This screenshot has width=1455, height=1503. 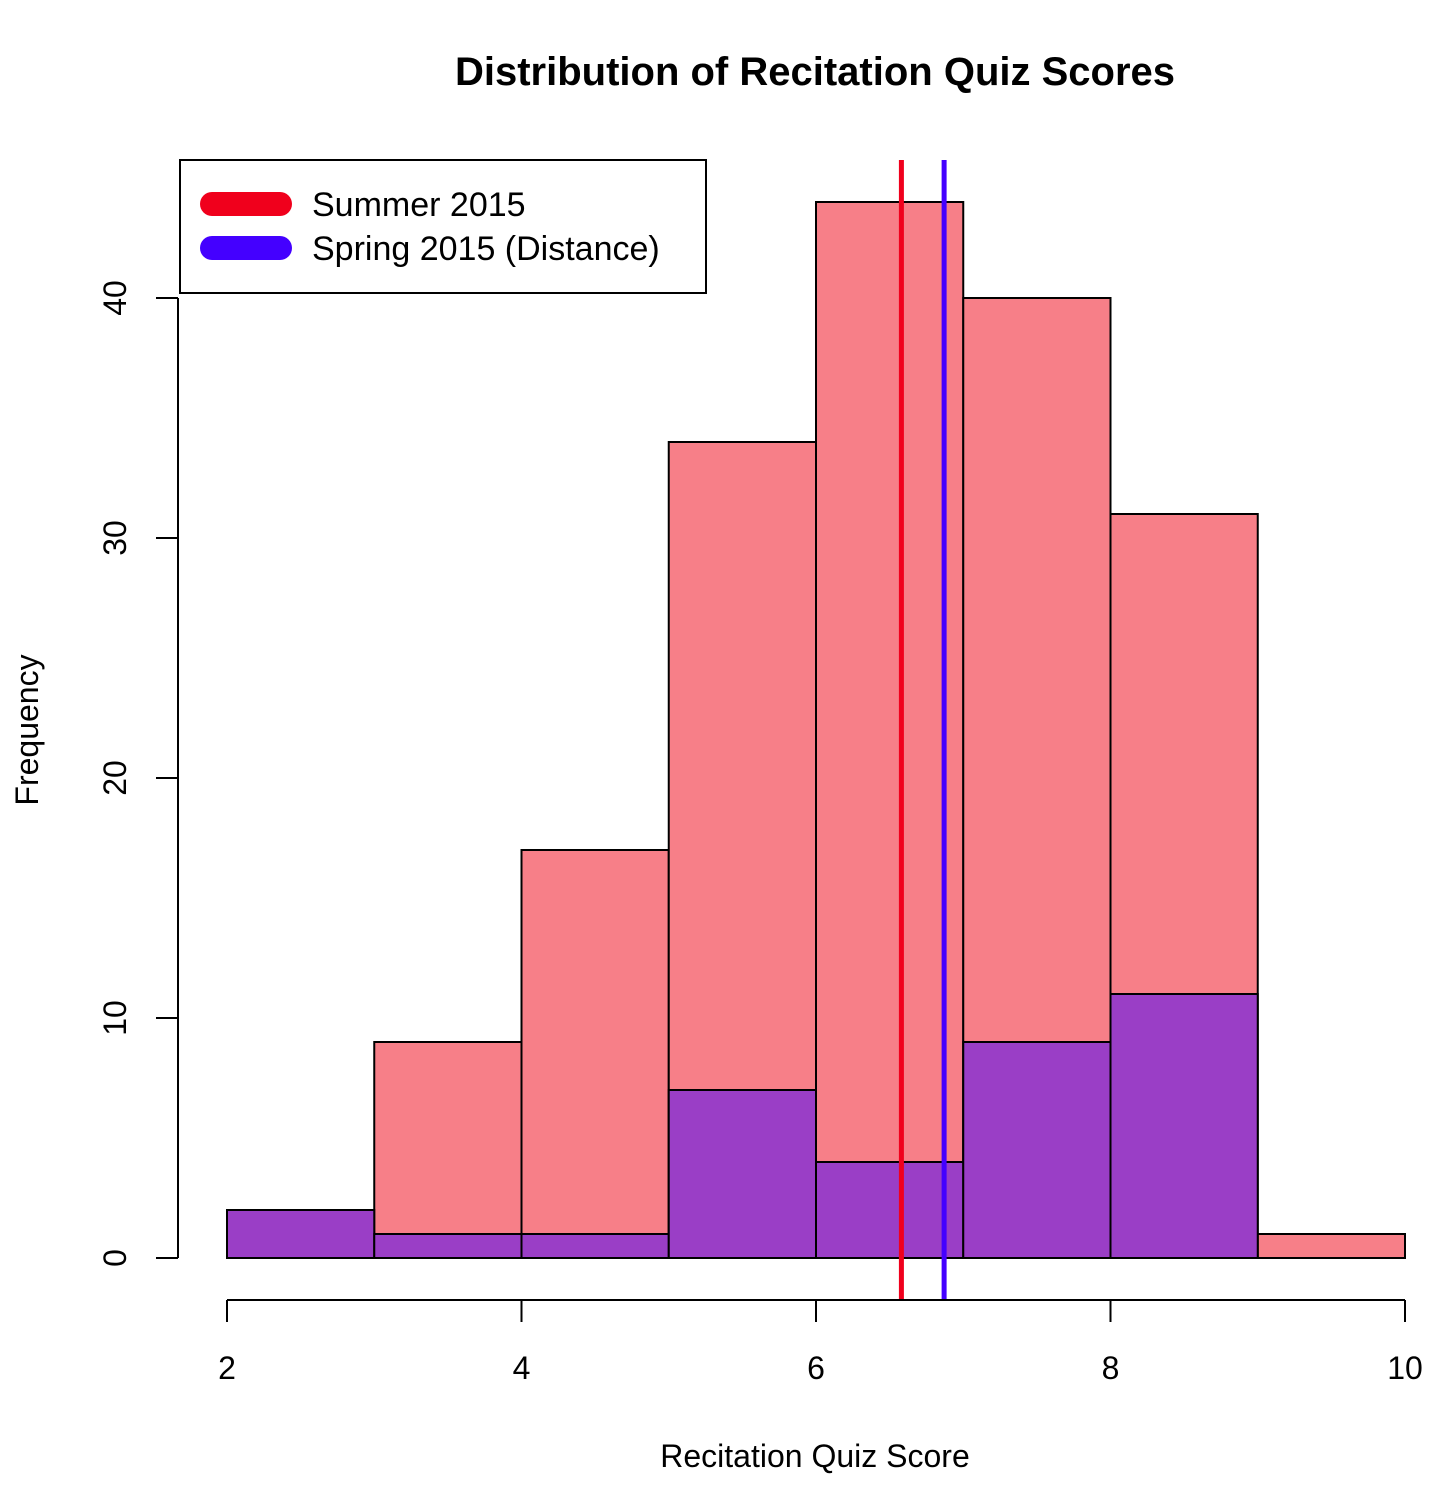 I want to click on legend: Summer 2015 Spring 2015 (Distance), so click(x=443, y=226).